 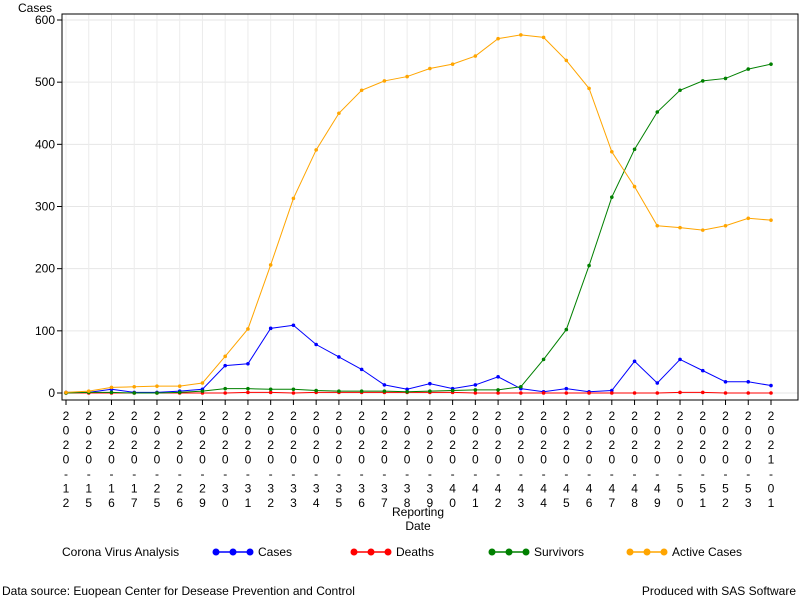 What do you see at coordinates (680, 459) in the screenshot?
I see `x-tick-label: 2 0 2 0 -5 0` at bounding box center [680, 459].